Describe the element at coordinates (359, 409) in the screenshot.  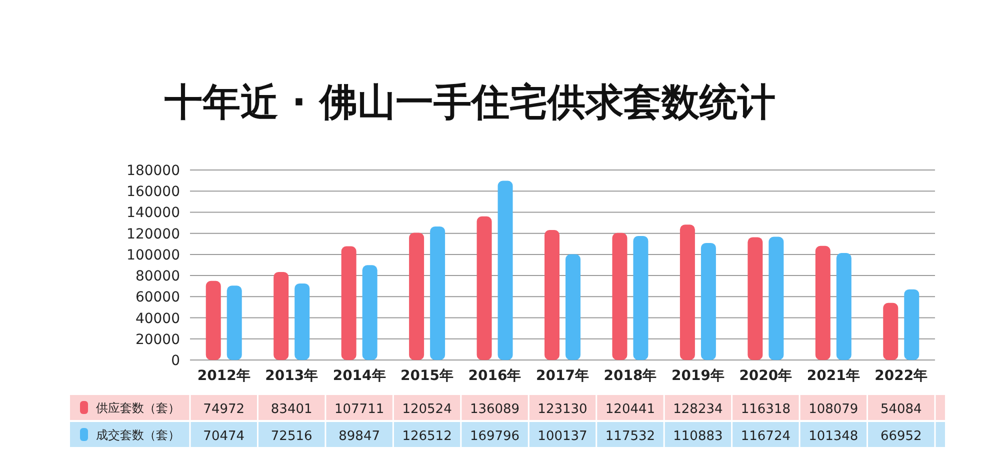
I see `data-label: 107711` at that location.